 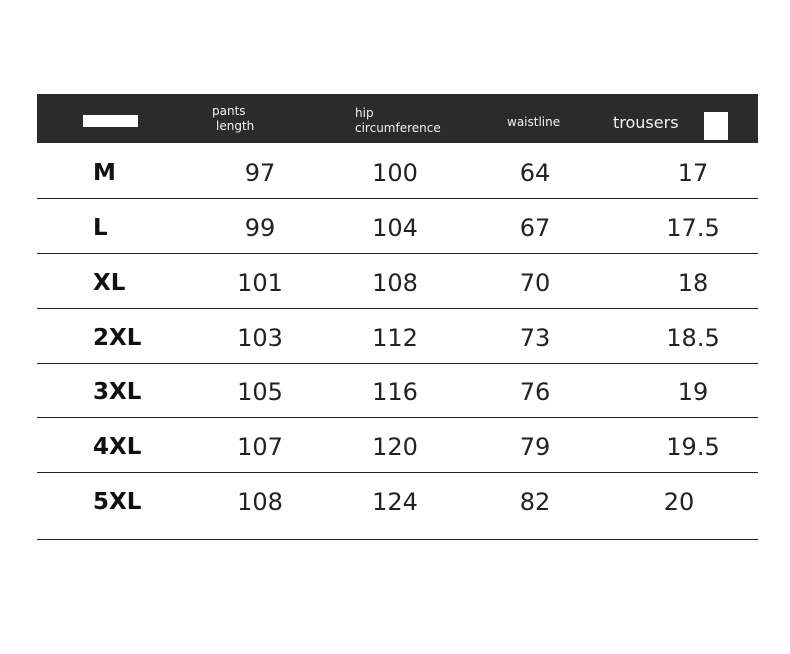 I want to click on hip-value: 120, so click(x=395, y=447).